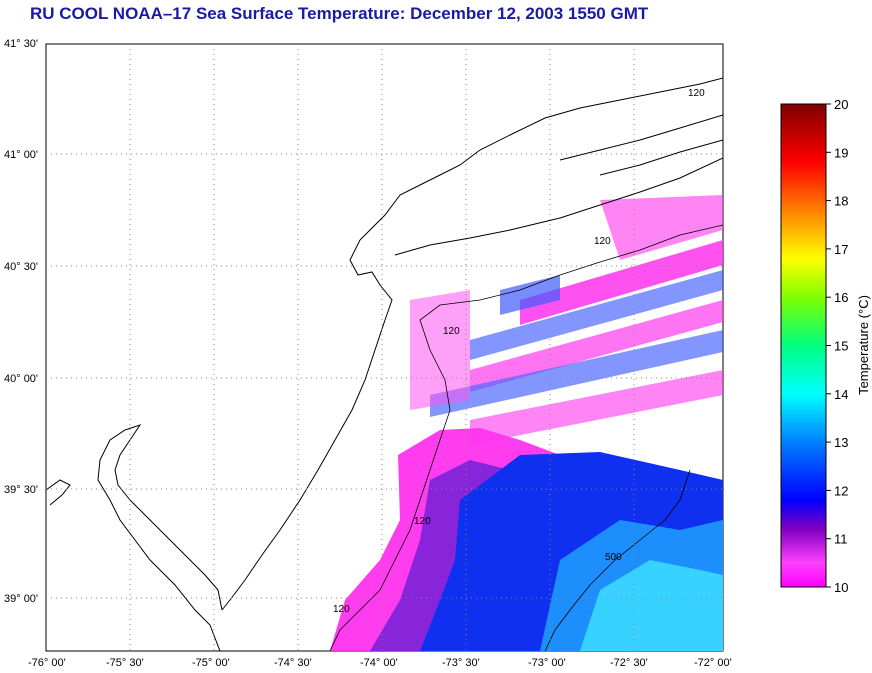 This screenshot has width=872, height=673. Describe the element at coordinates (160, 537) in the screenshot. I see `coastline-delaware-bay` at that location.